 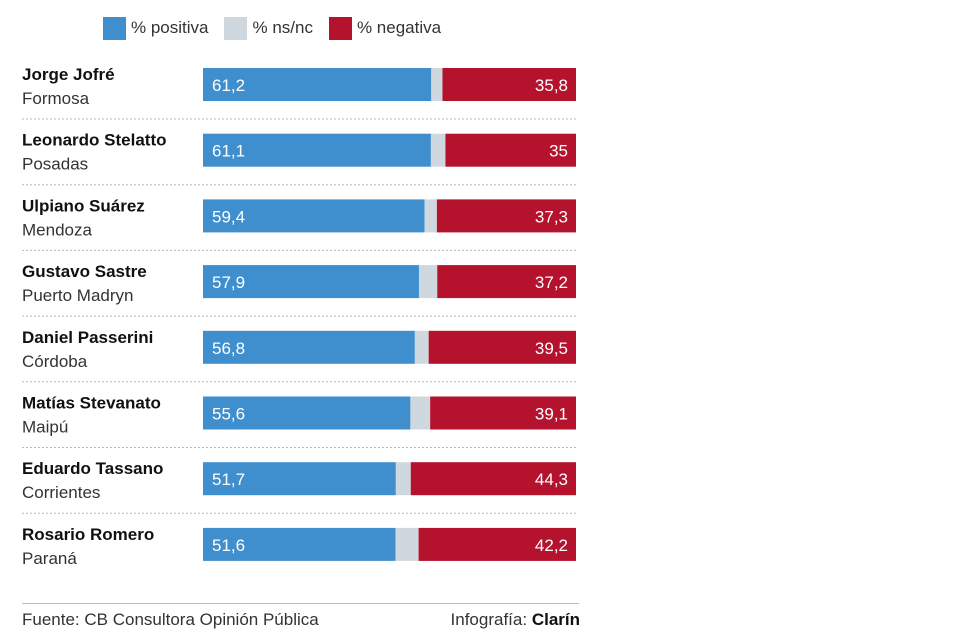 I want to click on value-label-positiva: 56,8, so click(x=228, y=348).